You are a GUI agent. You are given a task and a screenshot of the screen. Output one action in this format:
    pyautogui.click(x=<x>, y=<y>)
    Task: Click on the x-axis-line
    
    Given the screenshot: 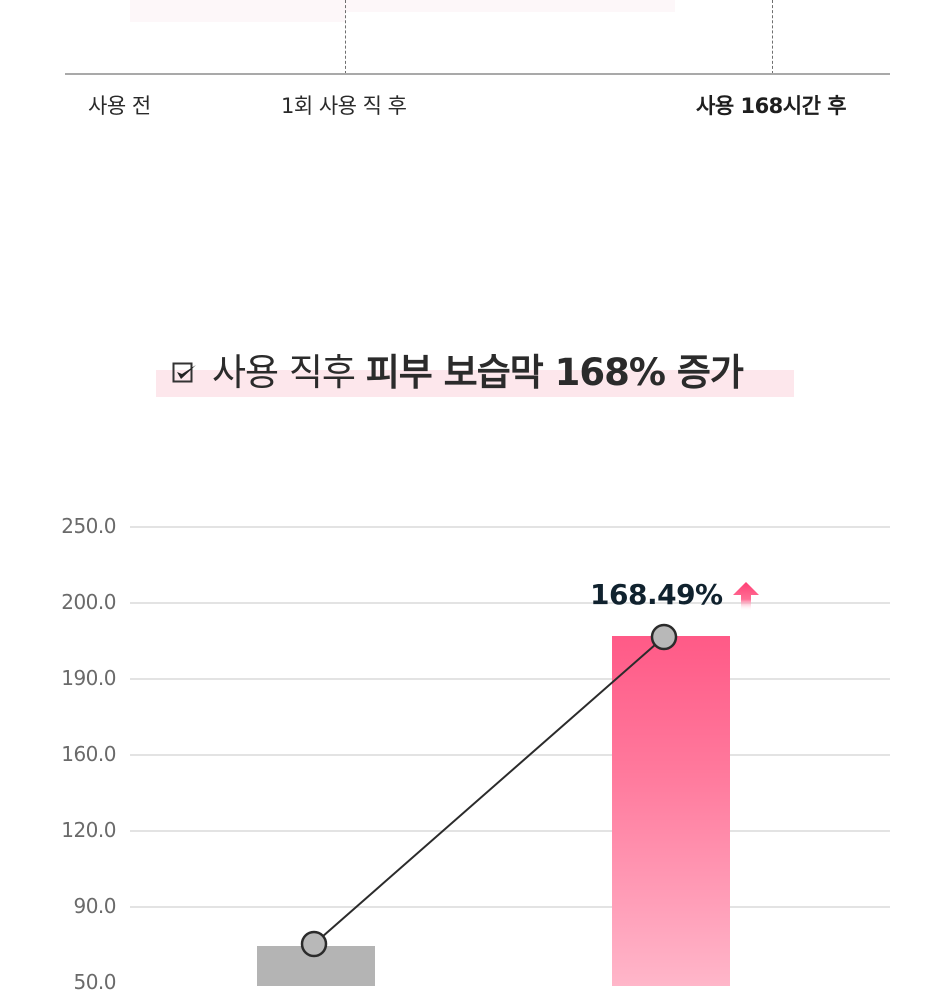 What is the action you would take?
    pyautogui.click(x=477, y=74)
    